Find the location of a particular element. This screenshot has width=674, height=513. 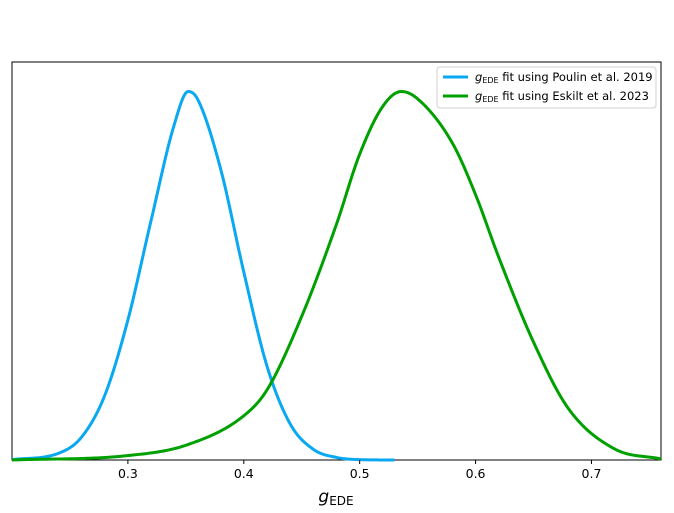

x-axis-label-sub: EDE is located at coordinates (341, 501).